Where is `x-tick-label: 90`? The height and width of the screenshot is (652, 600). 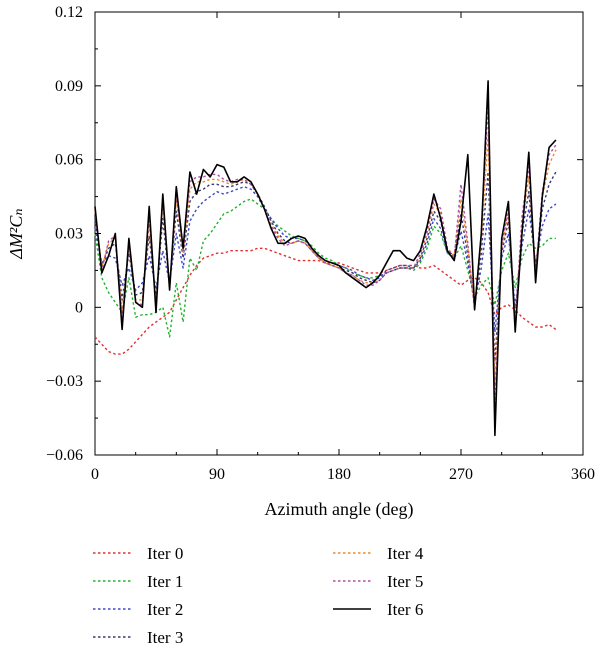
x-tick-label: 90 is located at coordinates (217, 474).